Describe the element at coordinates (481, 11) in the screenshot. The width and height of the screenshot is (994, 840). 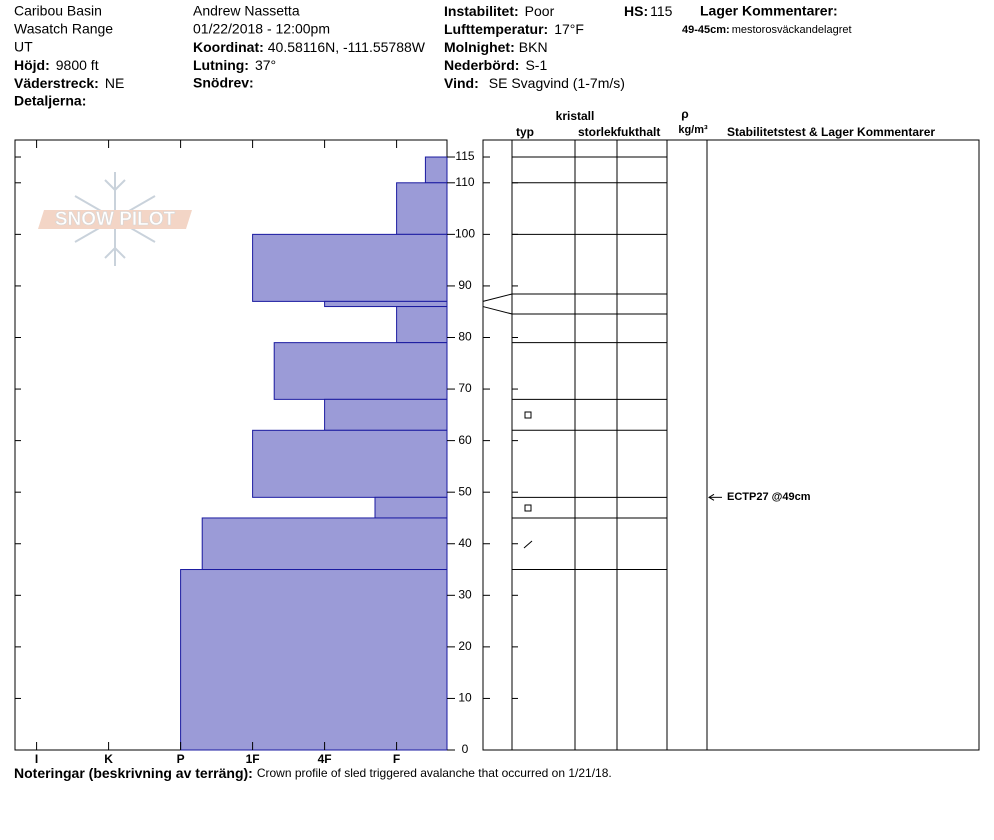
I see `label: Instabilitet:` at that location.